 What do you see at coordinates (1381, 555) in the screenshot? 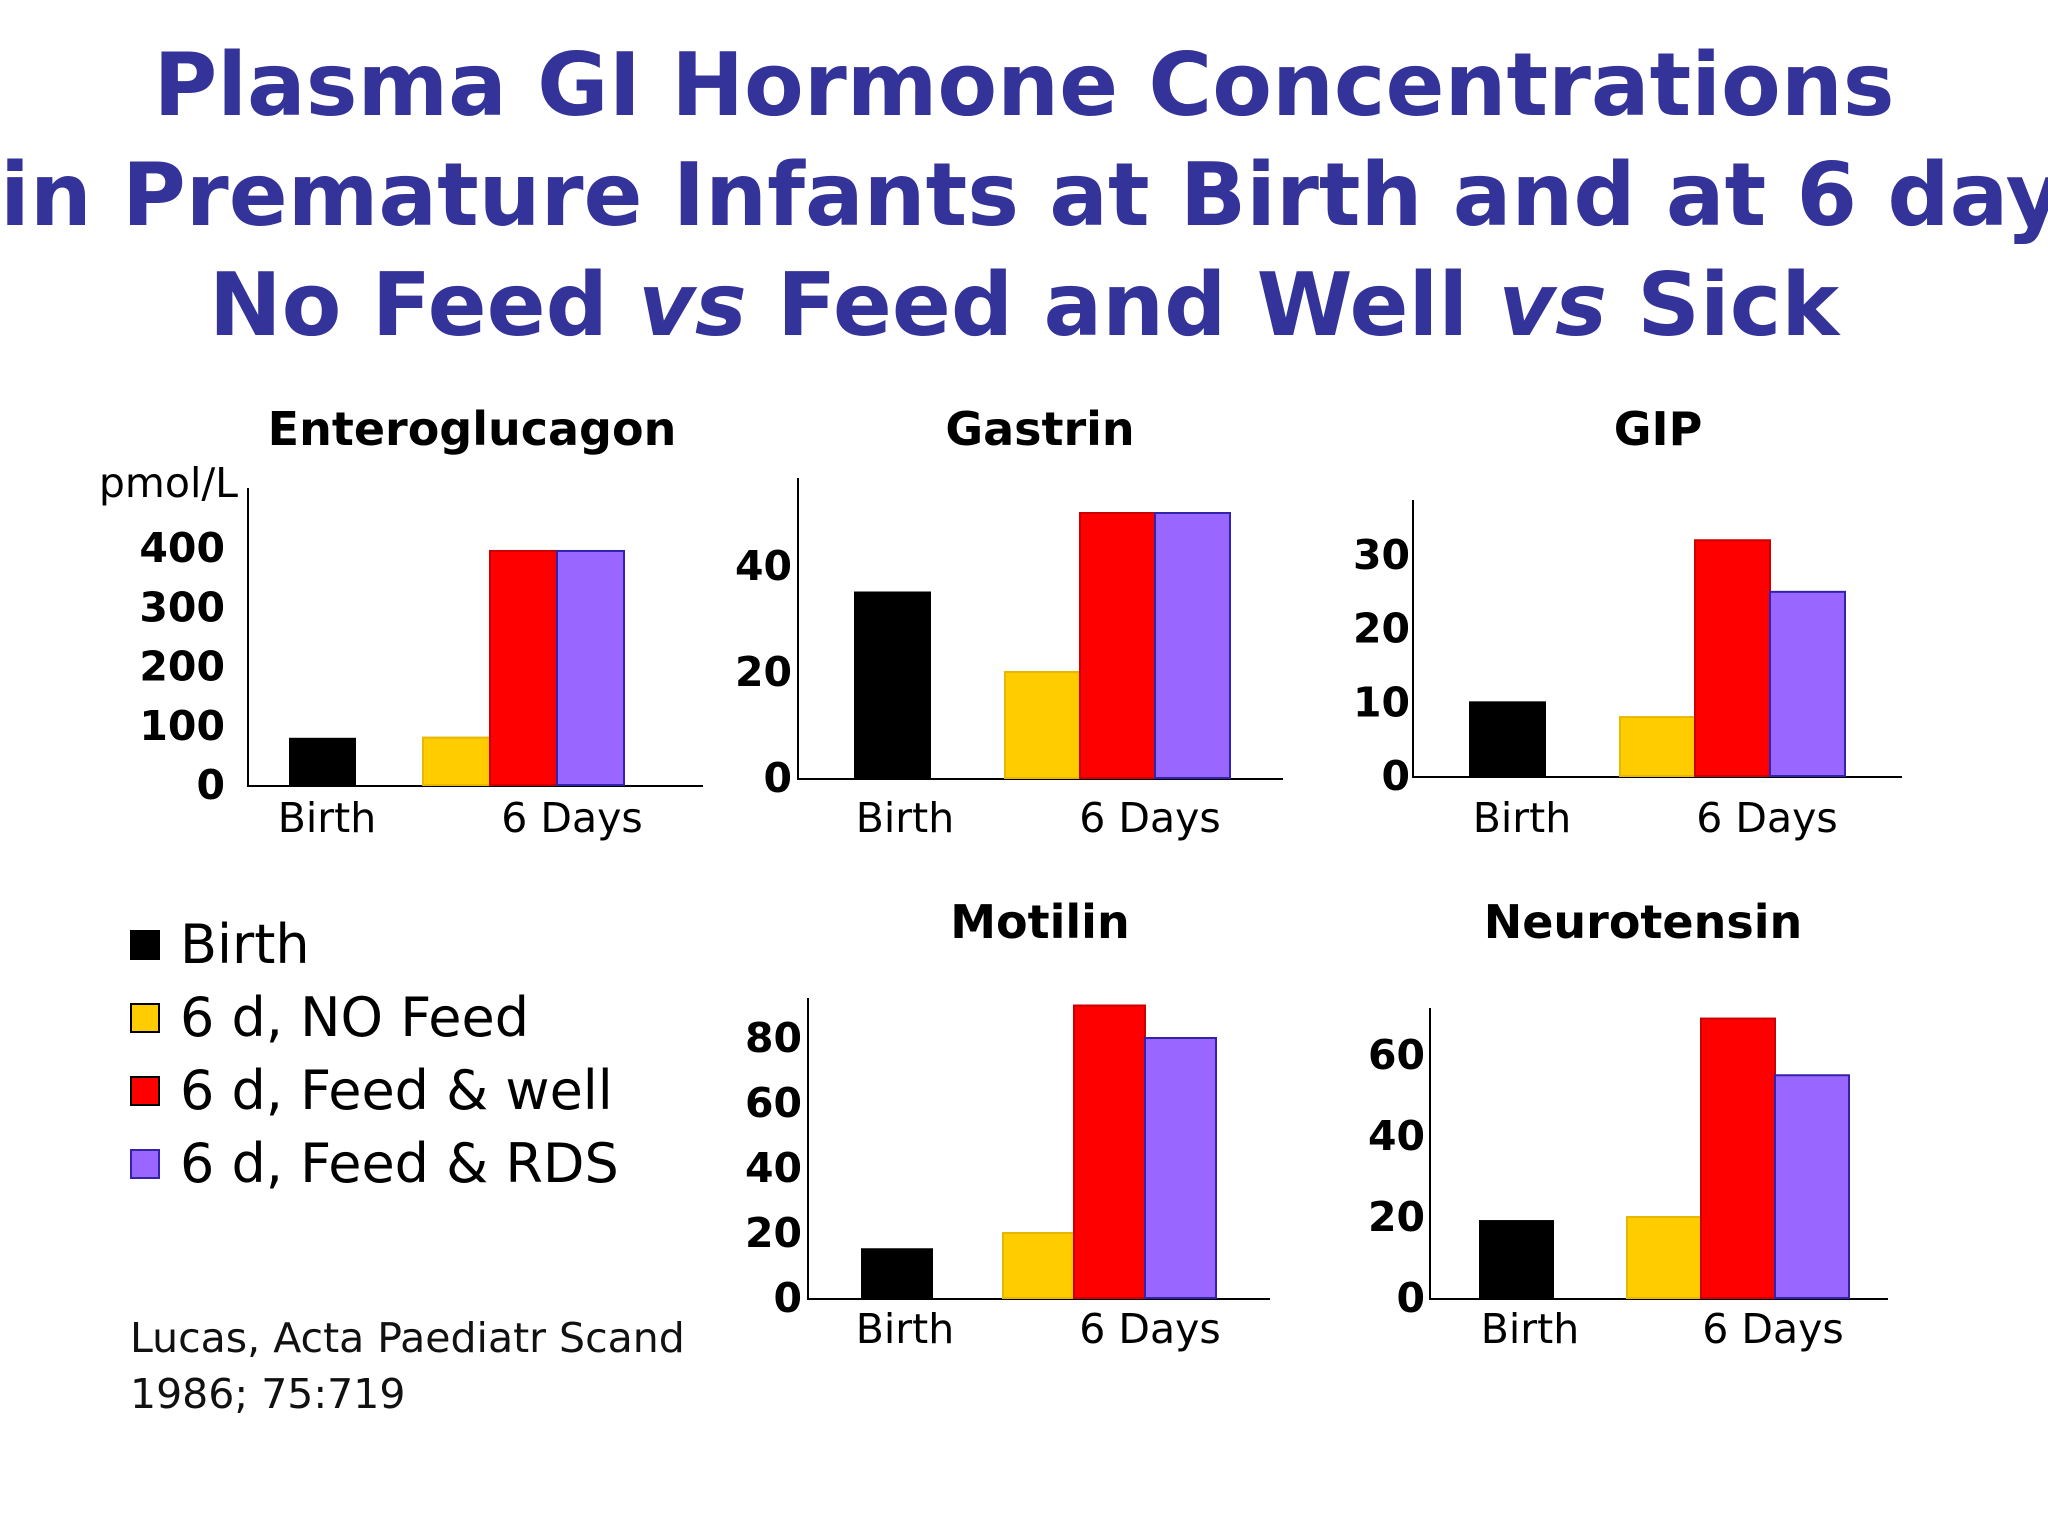
I see `y-tick-label-gip: 30` at bounding box center [1381, 555].